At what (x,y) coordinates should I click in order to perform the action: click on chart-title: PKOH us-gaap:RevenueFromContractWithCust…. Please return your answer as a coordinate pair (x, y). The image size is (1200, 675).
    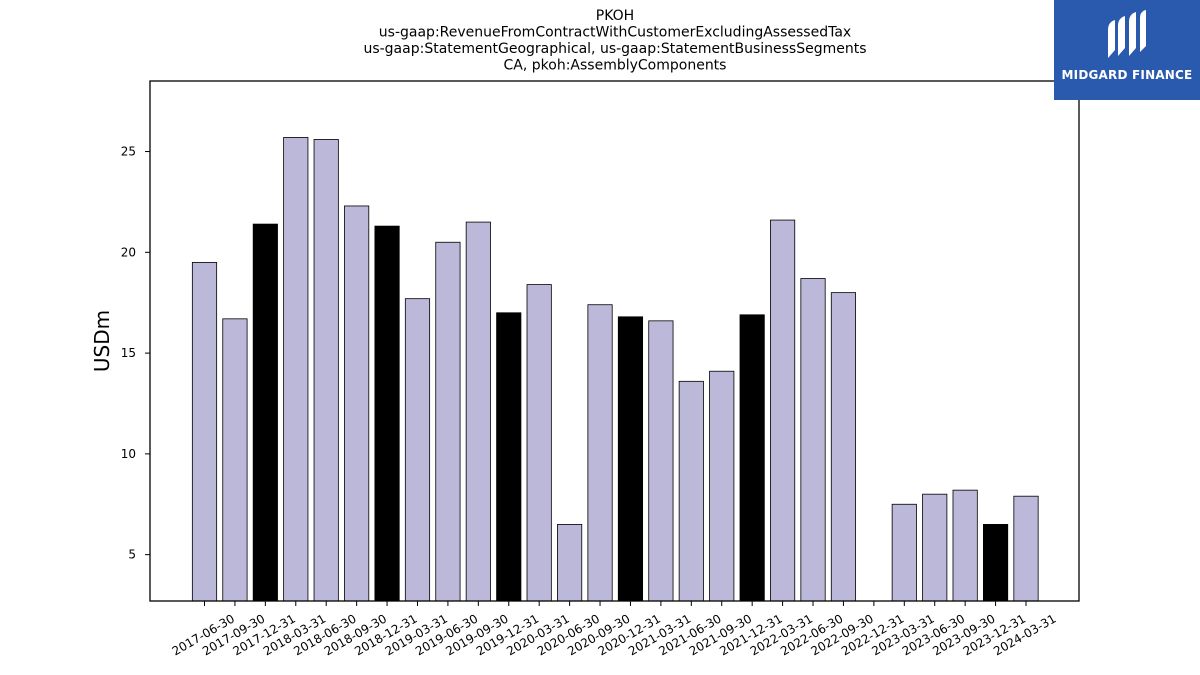
    Looking at the image, I should click on (614, 41).